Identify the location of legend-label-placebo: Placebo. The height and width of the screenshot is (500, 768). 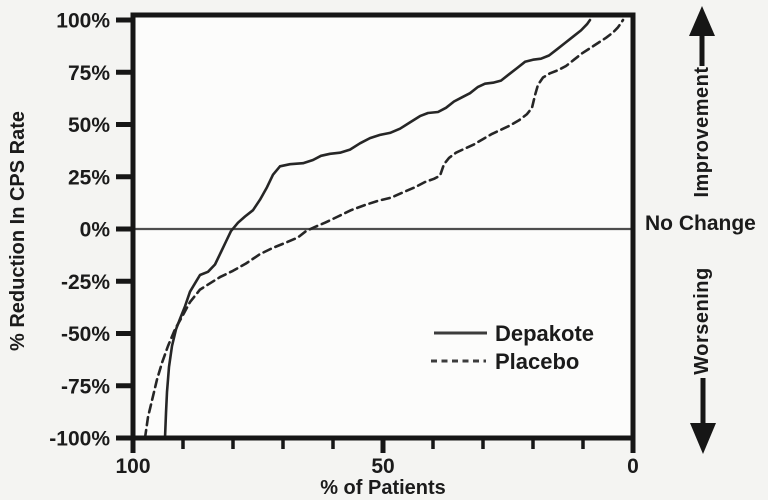
(537, 361).